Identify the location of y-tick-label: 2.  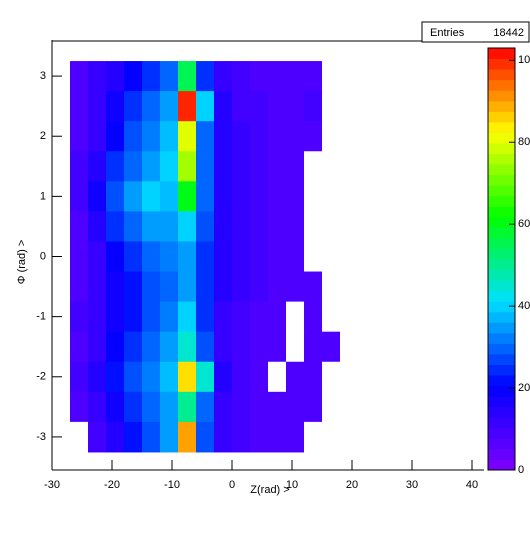
(43, 136).